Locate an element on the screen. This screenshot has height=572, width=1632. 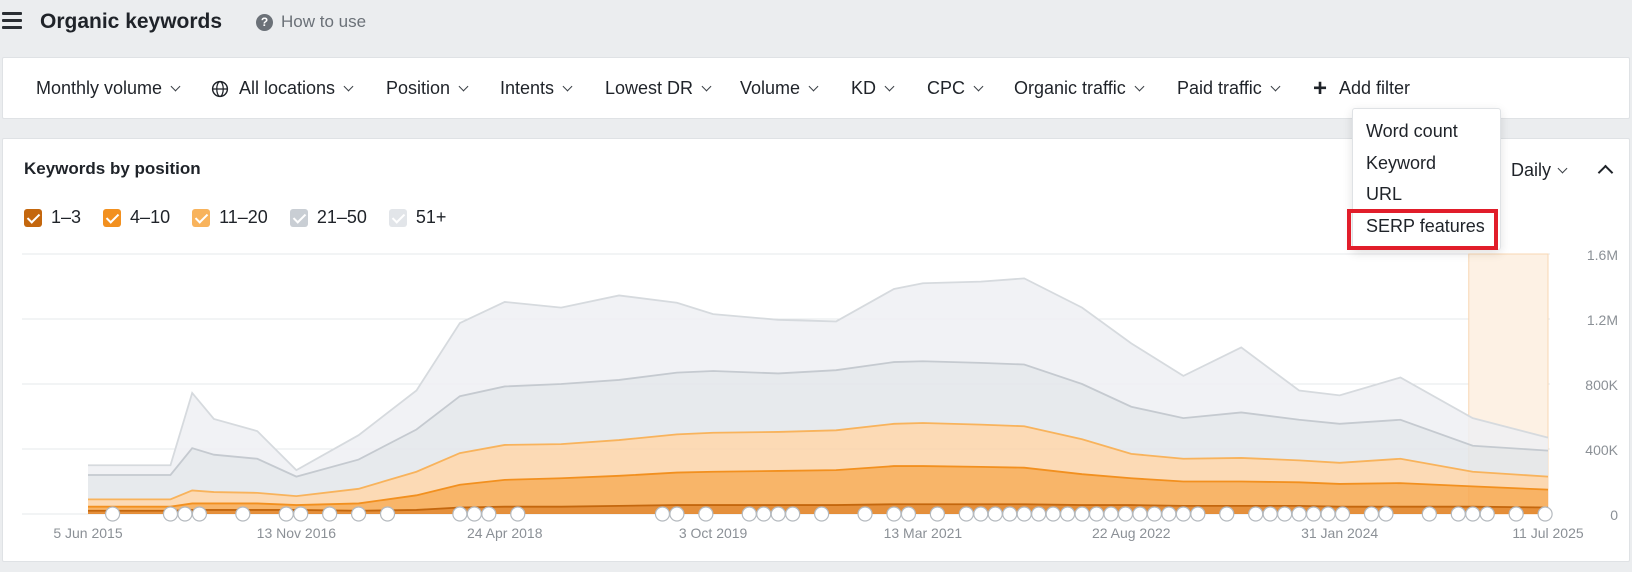
x-tick-label: 3 Oct 2019 is located at coordinates (713, 533).